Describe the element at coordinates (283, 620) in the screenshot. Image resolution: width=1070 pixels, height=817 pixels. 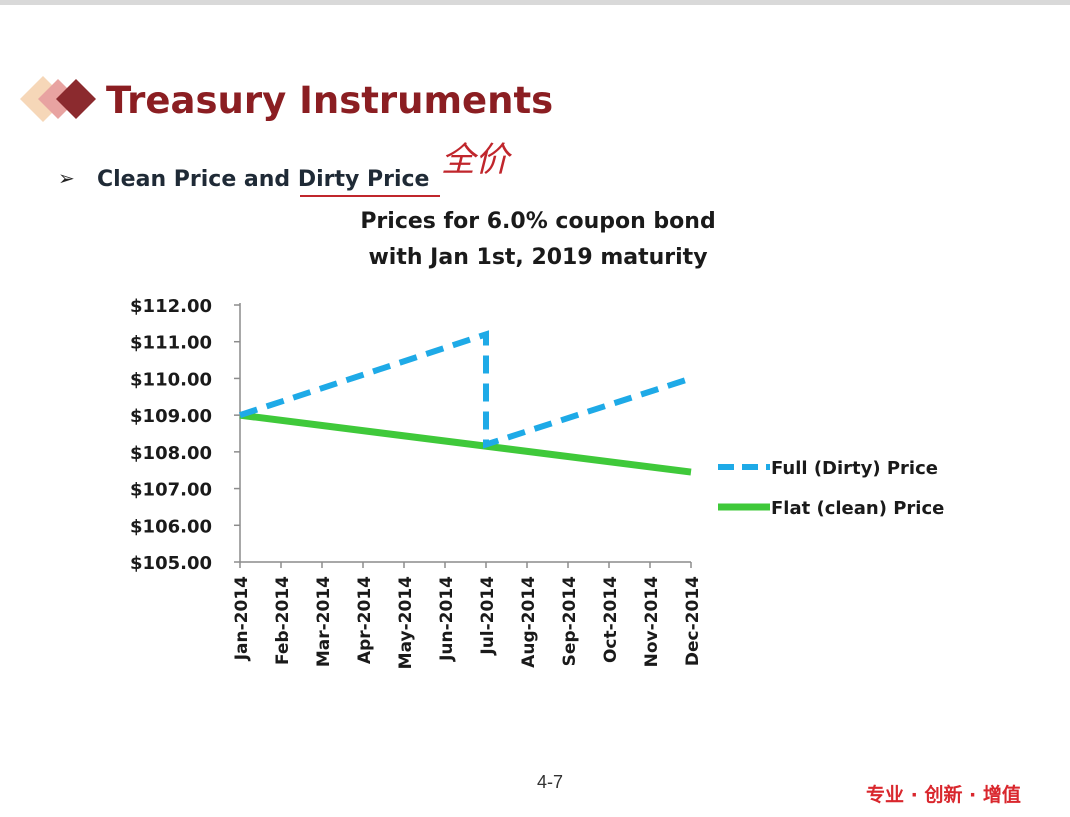
I see `x-tick-label: Feb-2014` at that location.